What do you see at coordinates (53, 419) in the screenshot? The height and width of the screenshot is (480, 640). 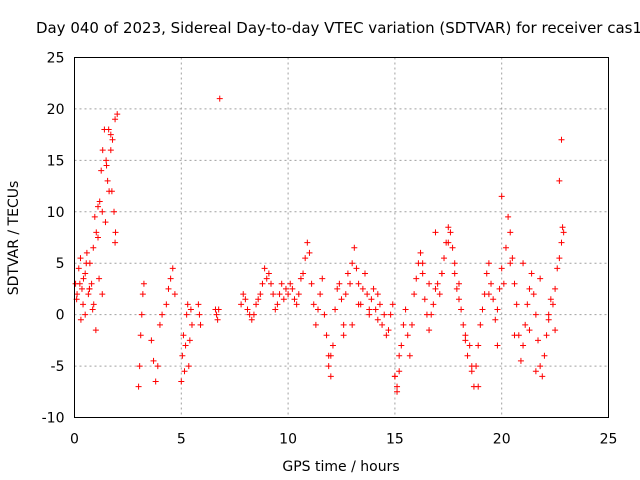 I see `y-tick-label: -10` at bounding box center [53, 419].